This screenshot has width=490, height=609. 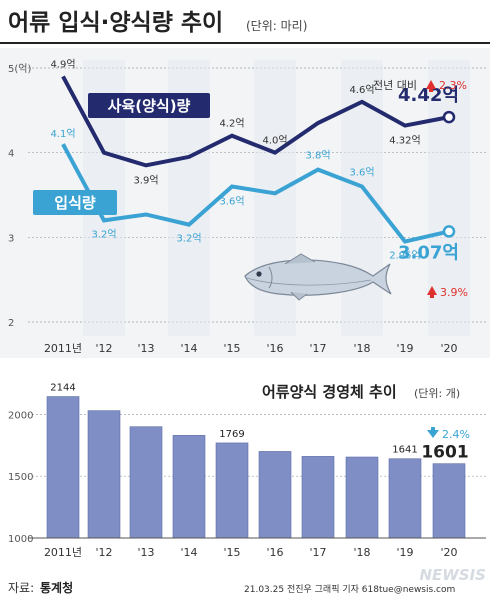 I want to click on fish-illustration, so click(x=318, y=277).